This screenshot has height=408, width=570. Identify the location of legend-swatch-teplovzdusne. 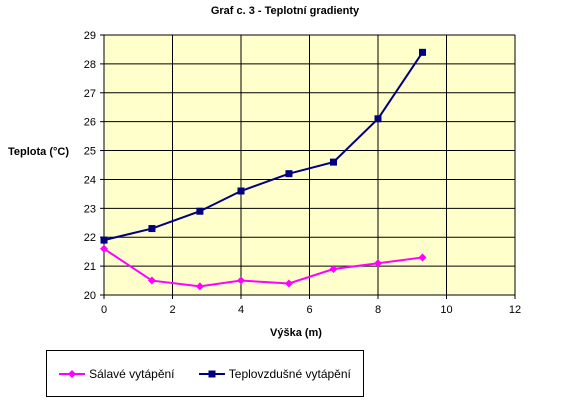
(211, 373).